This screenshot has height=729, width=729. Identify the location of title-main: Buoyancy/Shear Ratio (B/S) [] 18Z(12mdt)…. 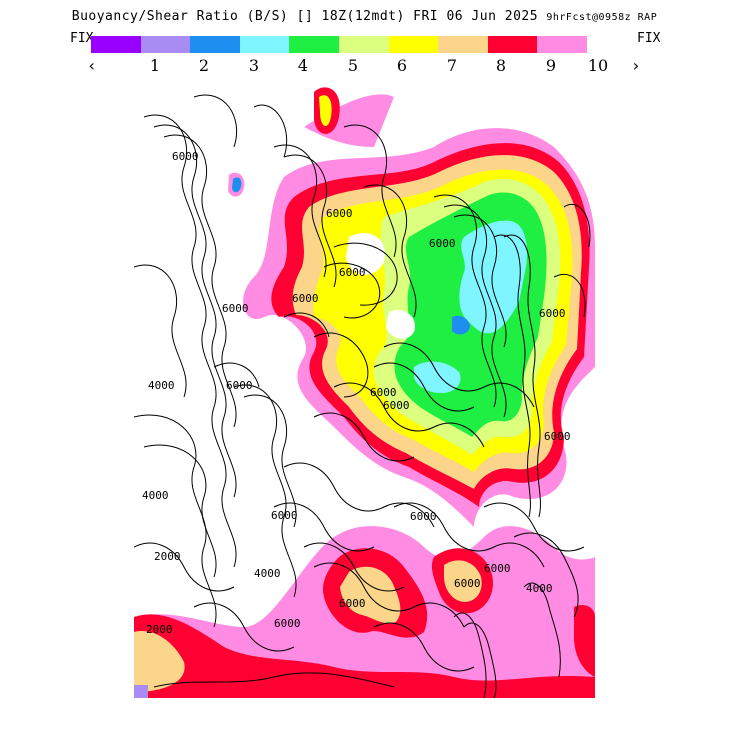
(305, 16).